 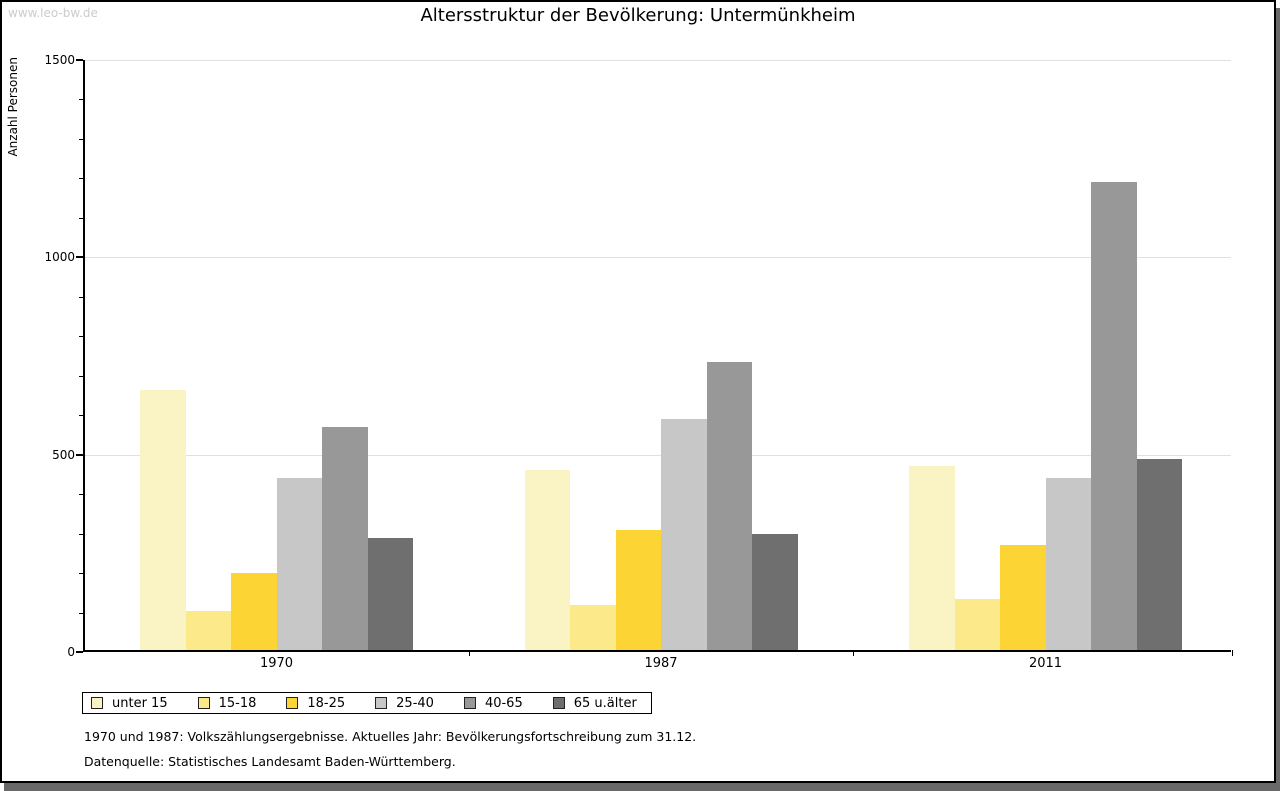 I want to click on legend-item-18-25: 18-25, so click(x=315, y=703).